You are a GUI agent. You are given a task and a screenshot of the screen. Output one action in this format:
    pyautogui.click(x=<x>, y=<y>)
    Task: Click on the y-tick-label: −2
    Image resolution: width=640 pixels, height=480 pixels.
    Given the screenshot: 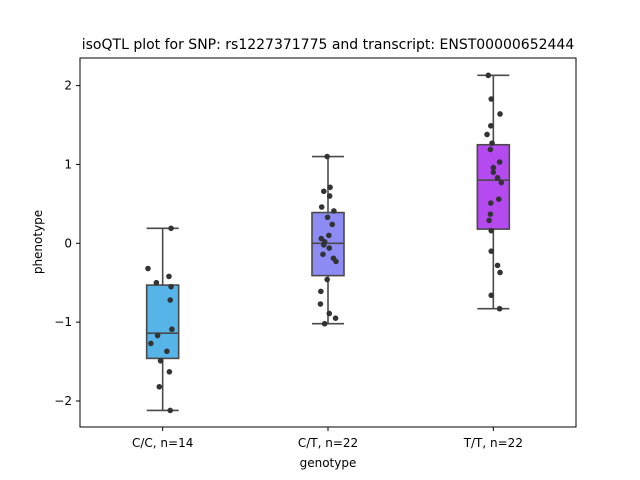 What is the action you would take?
    pyautogui.click(x=63, y=401)
    